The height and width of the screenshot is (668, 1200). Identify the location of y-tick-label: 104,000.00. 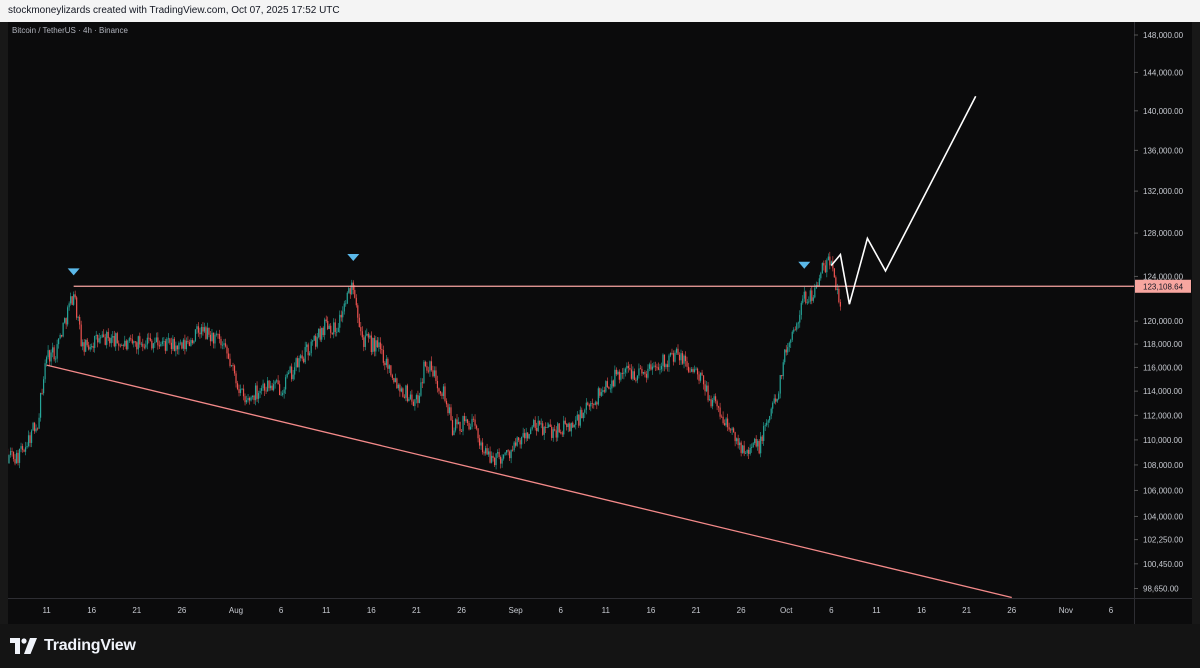
(1163, 516).